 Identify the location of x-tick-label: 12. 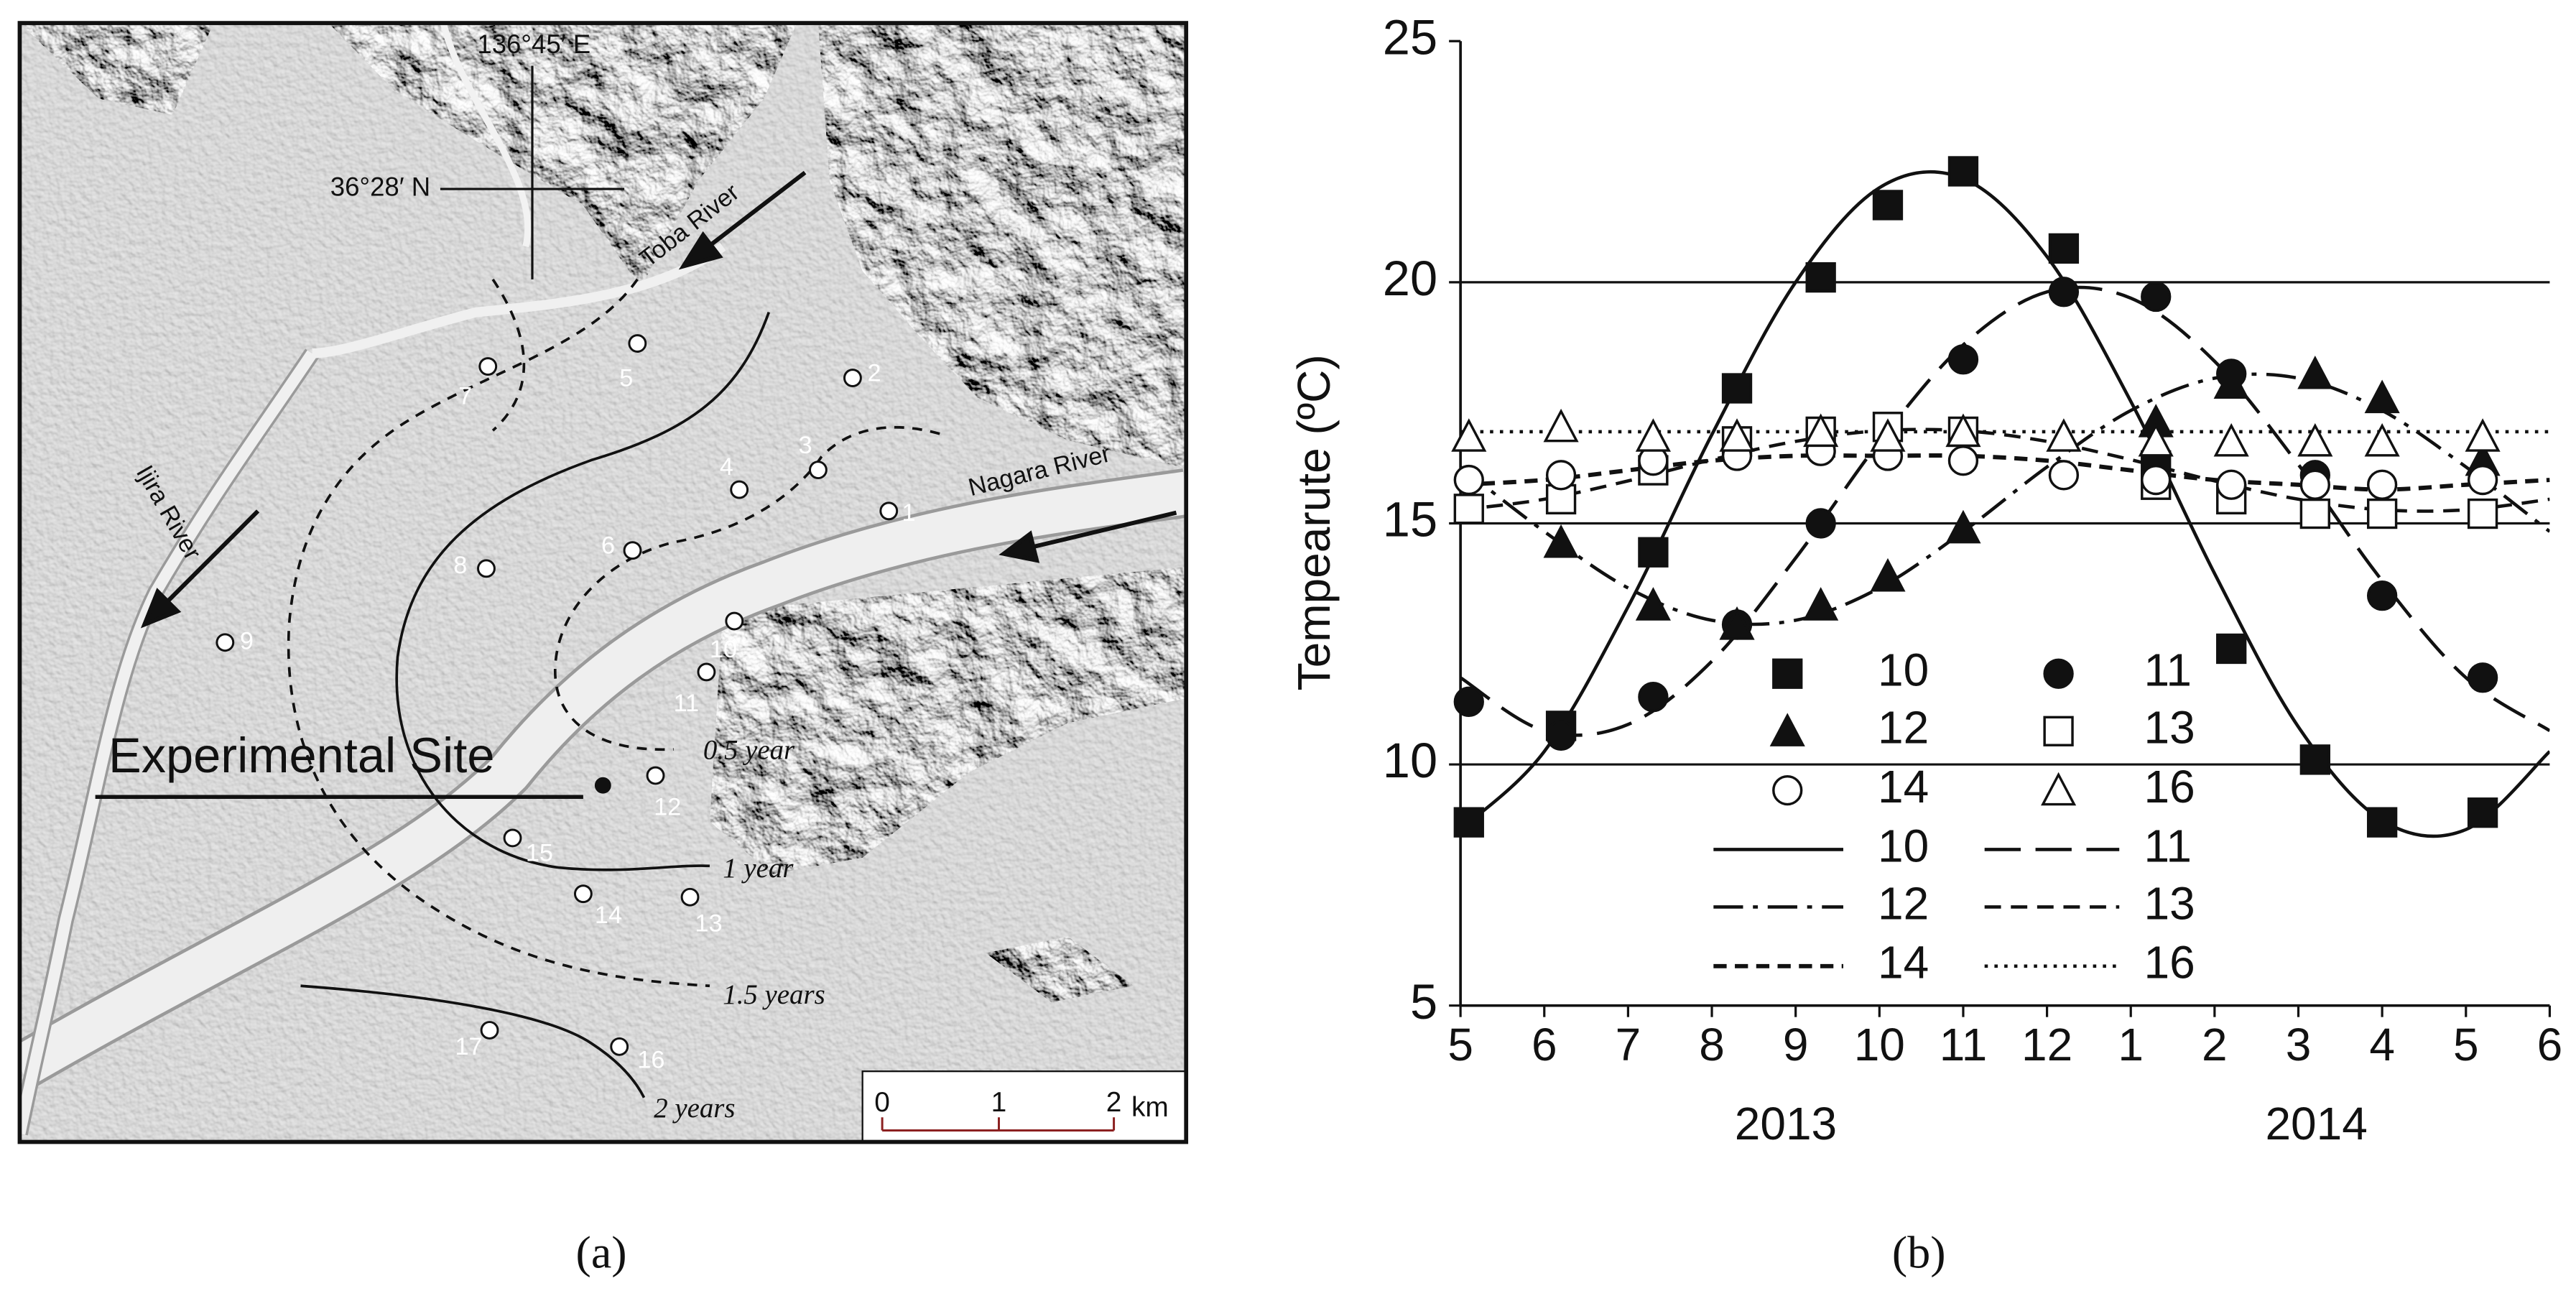
(2046, 1044).